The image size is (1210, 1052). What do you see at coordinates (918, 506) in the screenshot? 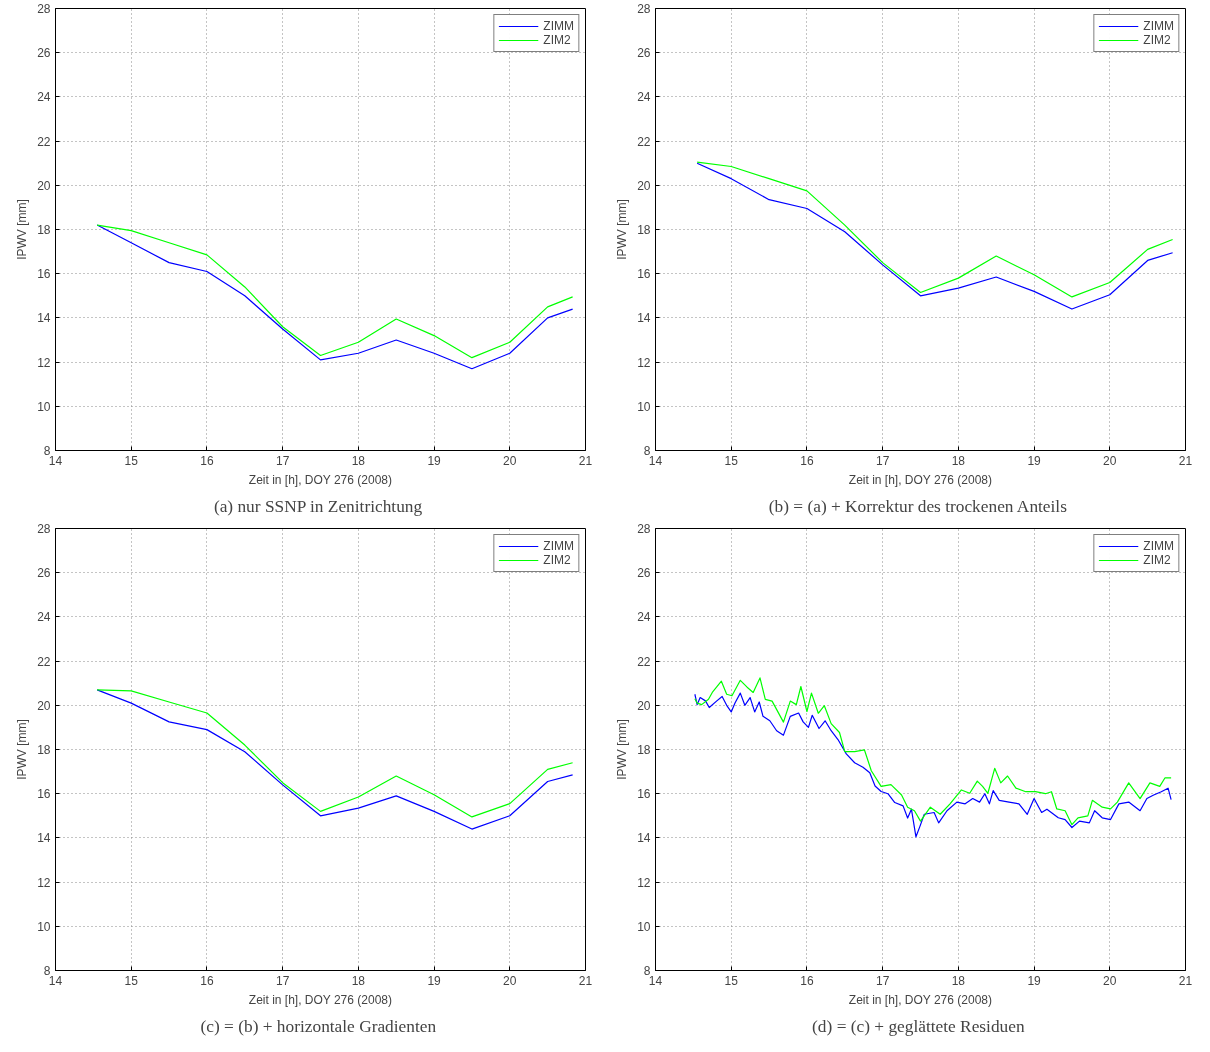
I see `text: (b) = (a) + Korrektur des trockenen Anteils` at bounding box center [918, 506].